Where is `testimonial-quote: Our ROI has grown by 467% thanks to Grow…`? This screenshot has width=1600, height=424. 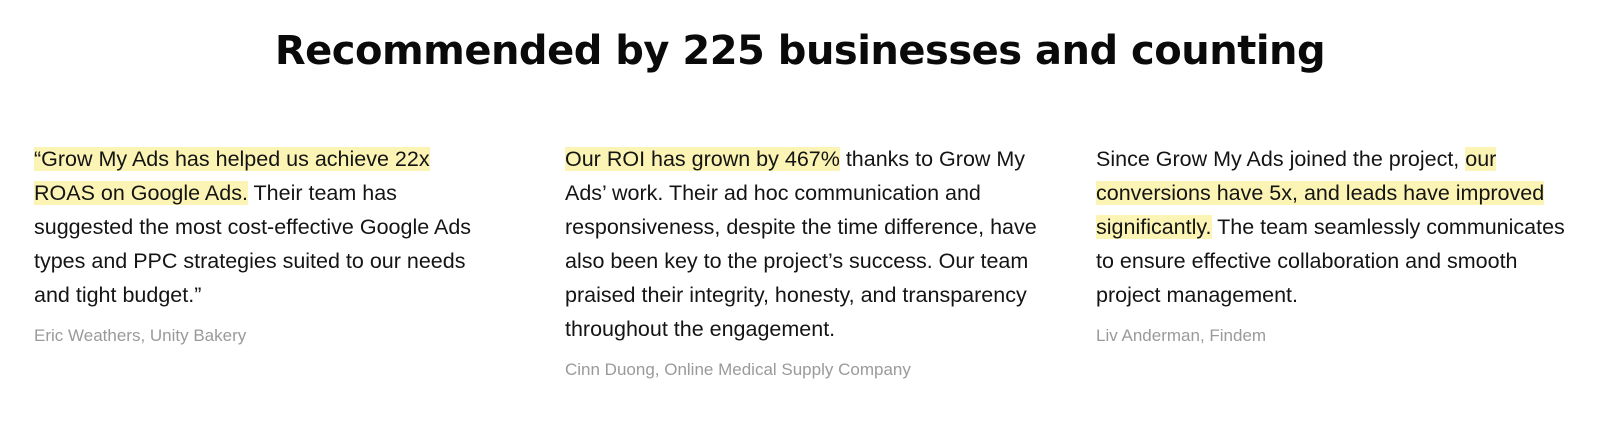 testimonial-quote: Our ROI has grown by 467% thanks to Grow… is located at coordinates (802, 244).